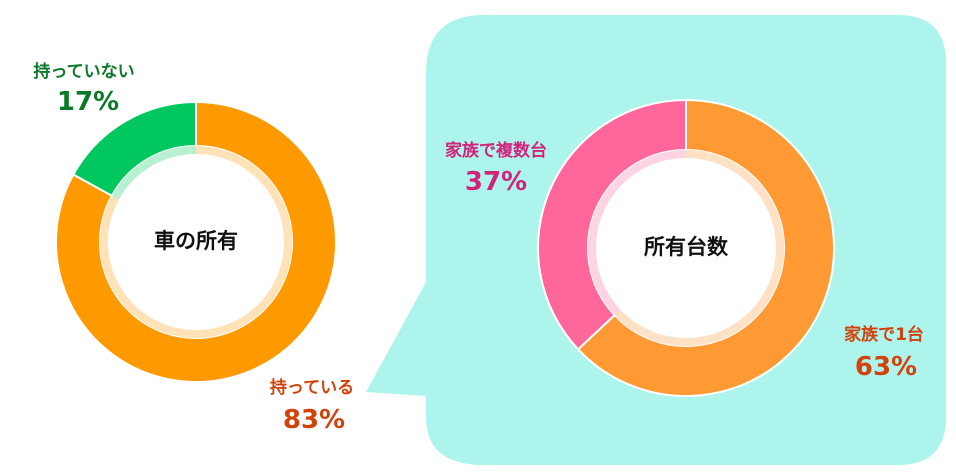 The image size is (956, 476). What do you see at coordinates (496, 150) in the screenshot?
I see `slice-label-multiple-cars: 家族で複数台` at bounding box center [496, 150].